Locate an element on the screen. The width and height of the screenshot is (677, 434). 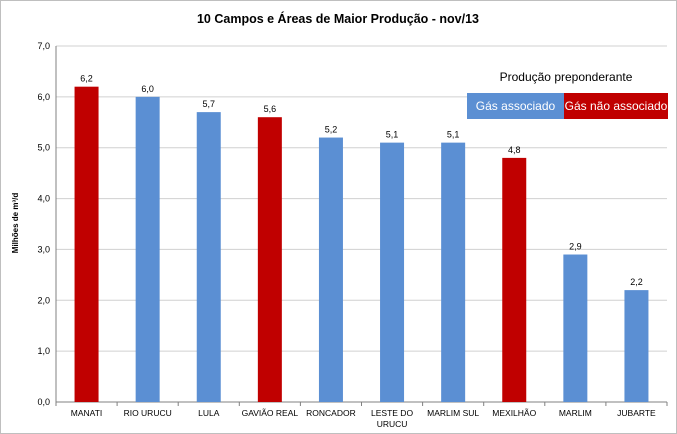
y-tick-label: 6,0 is located at coordinates (43, 97).